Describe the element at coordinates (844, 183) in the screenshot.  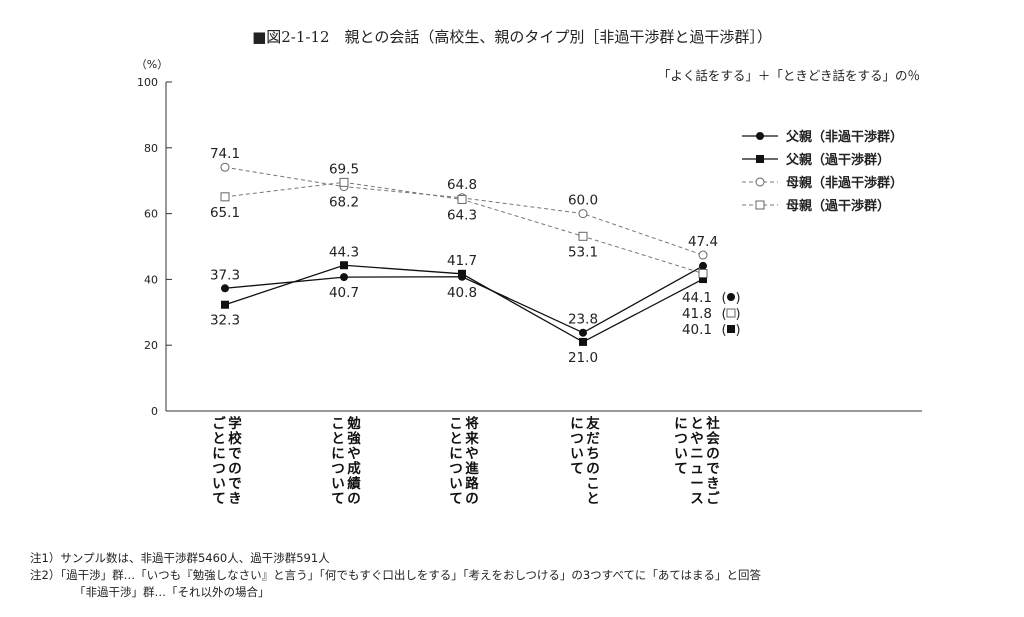
I see `legend-label: 母親（非過干渉群）` at that location.